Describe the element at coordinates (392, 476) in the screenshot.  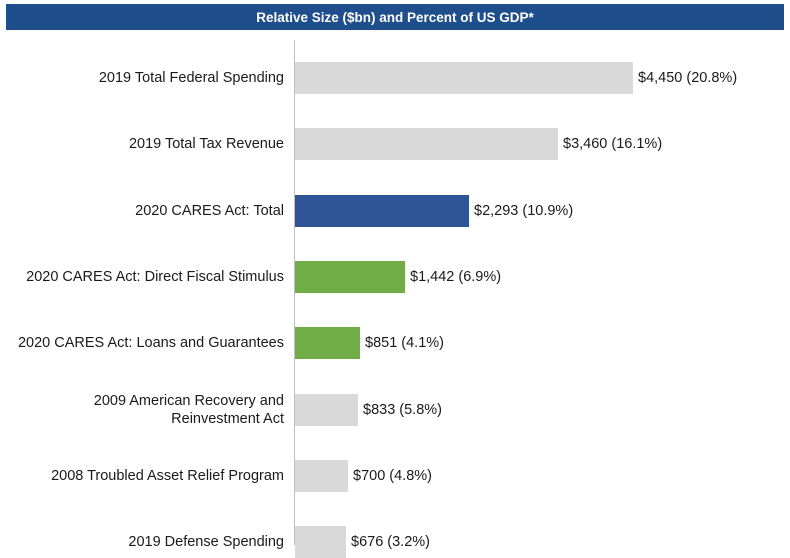
I see `data-label: $700 (4.8%)` at that location.